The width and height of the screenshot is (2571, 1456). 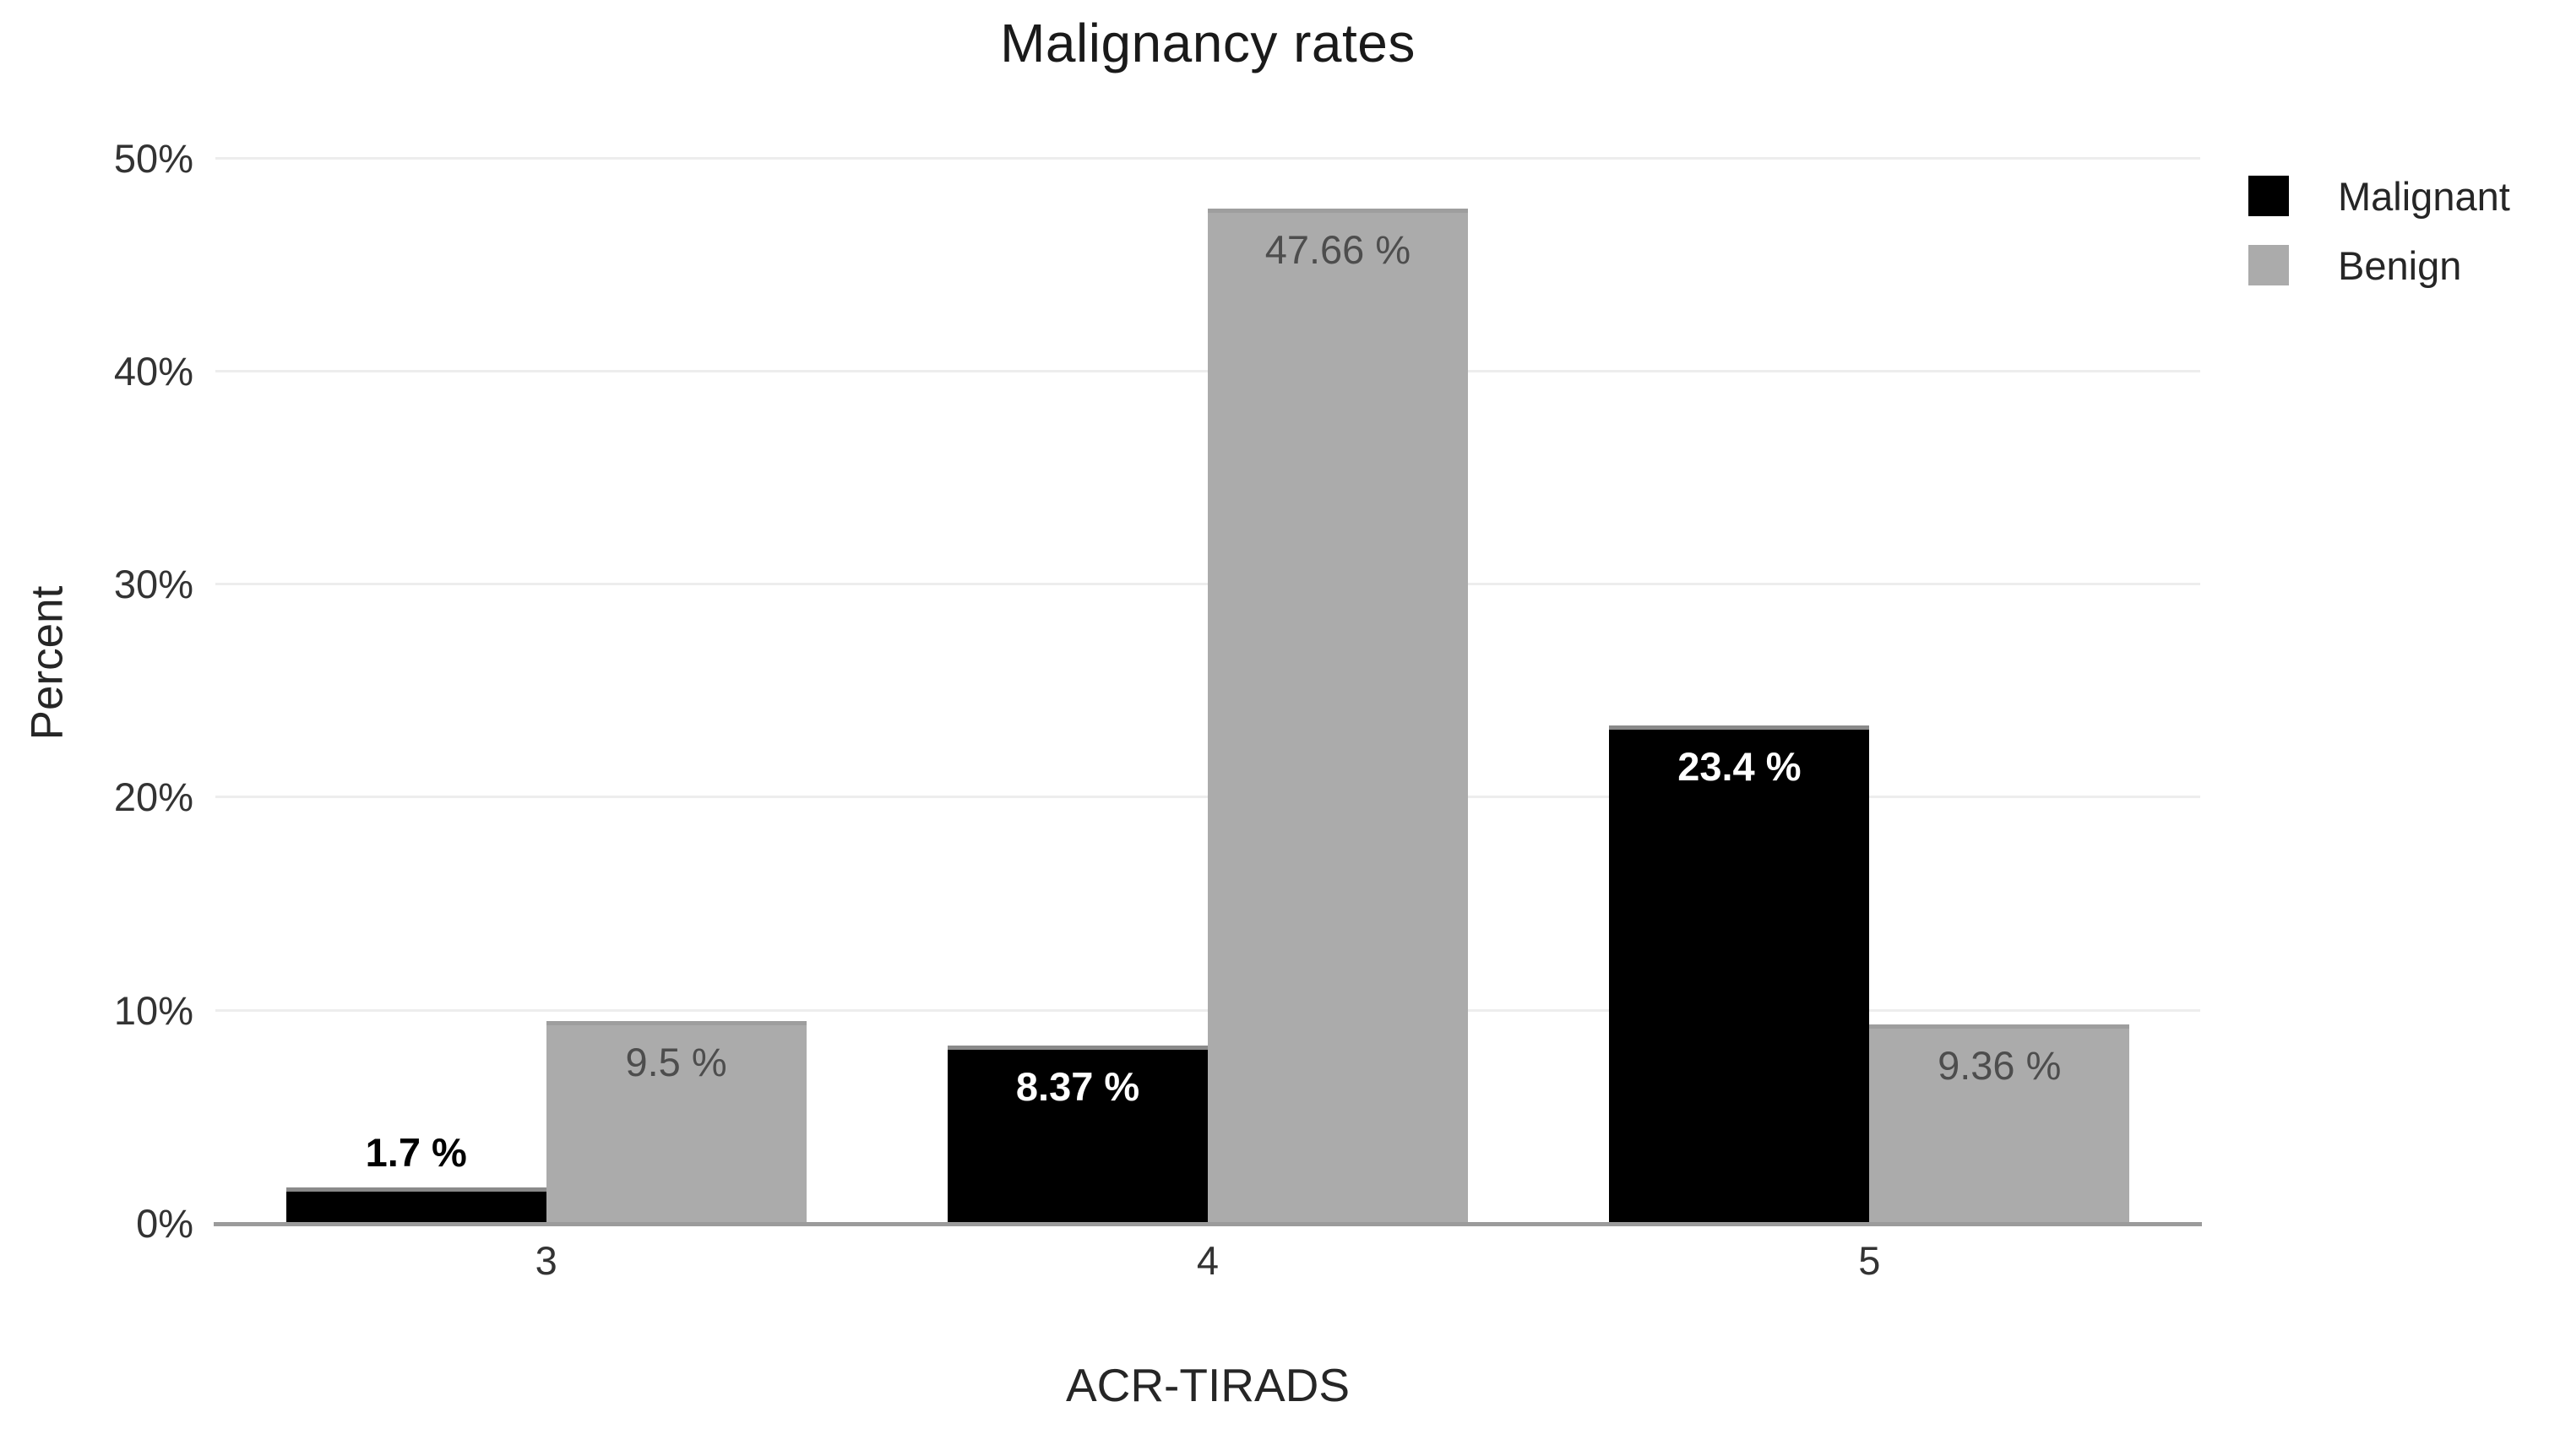 I want to click on y-tick-label-10%: 10%, so click(x=153, y=1010).